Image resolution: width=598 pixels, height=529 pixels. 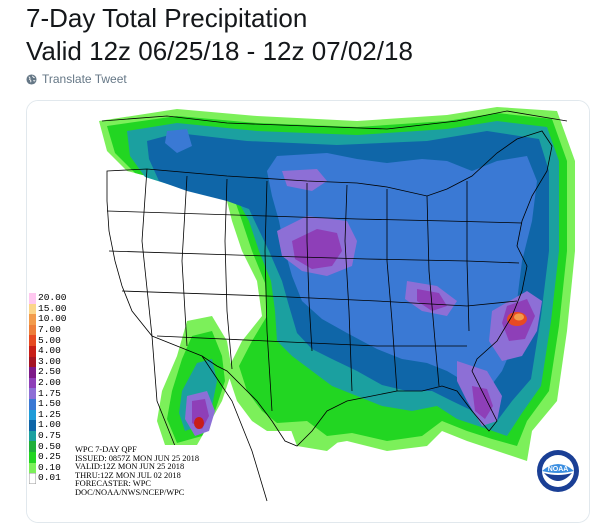 I want to click on legend-row: 1.25, so click(x=51, y=414).